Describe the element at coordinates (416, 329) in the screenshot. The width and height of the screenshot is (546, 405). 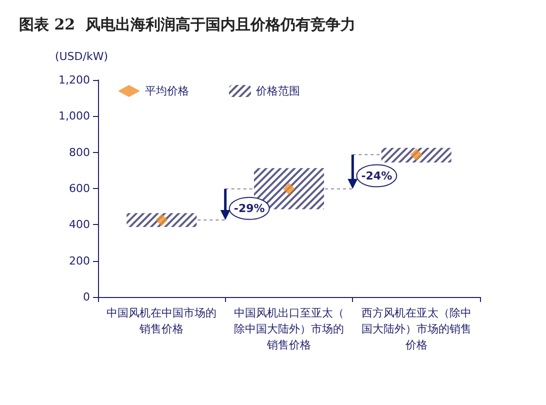
I see `x-tick-label: 西方风机在亚太（除中国大陆外）市场的销售价格` at that location.